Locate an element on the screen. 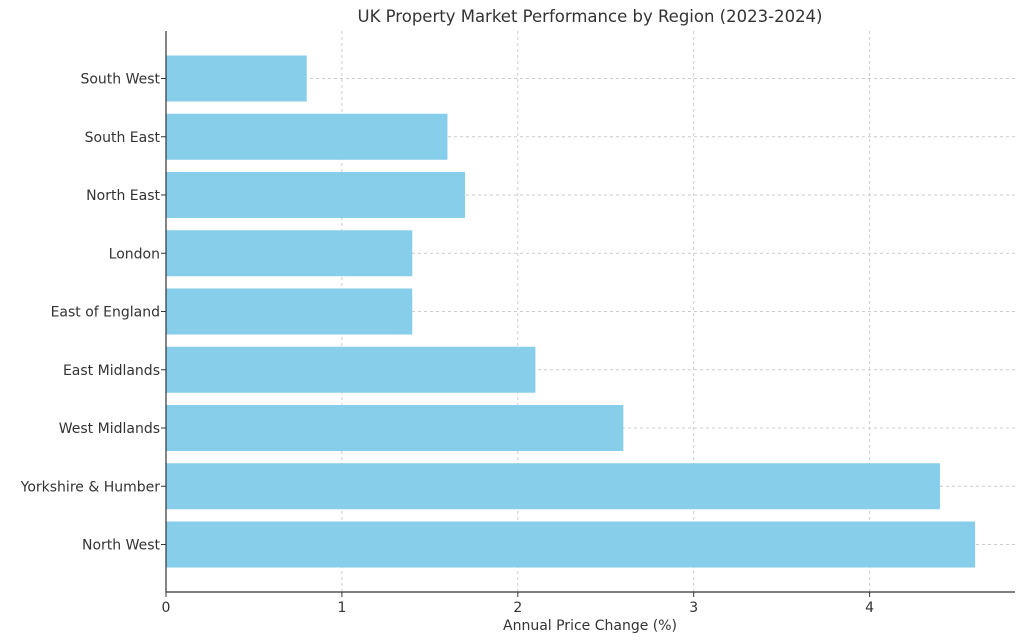 This screenshot has height=642, width=1024. y-tick-label: East of England is located at coordinates (105, 313).